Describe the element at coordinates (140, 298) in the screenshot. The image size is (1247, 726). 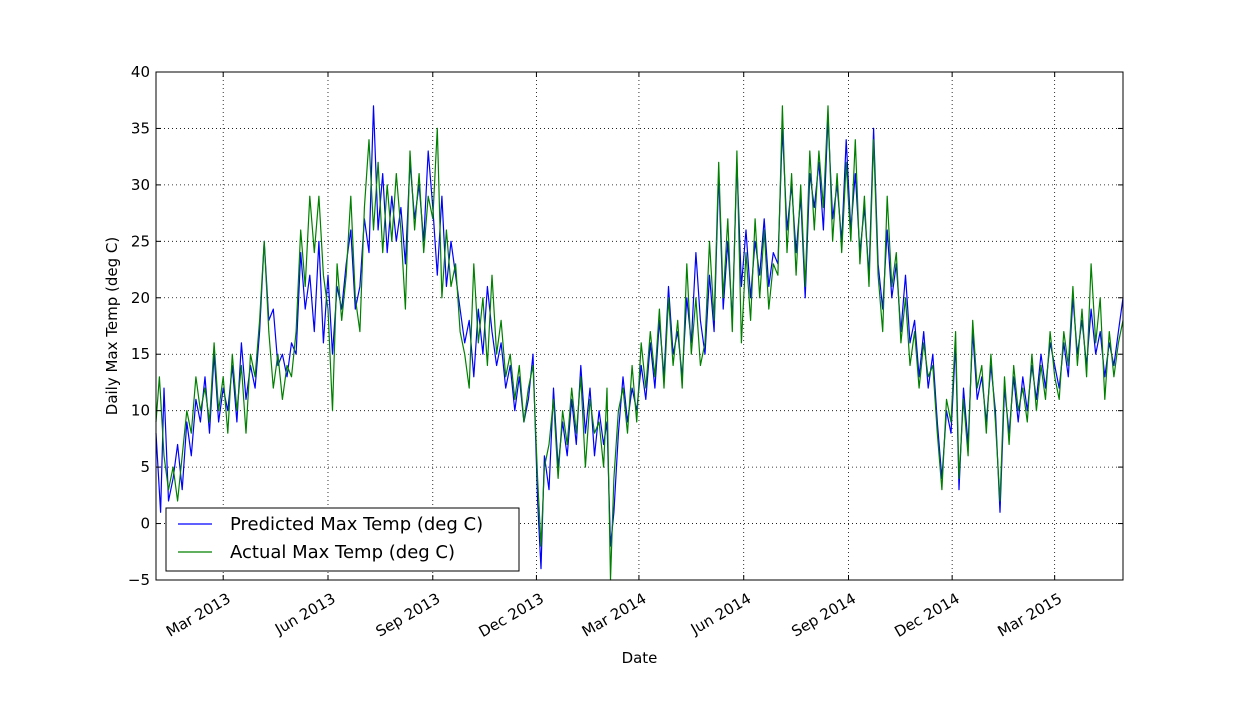
I see `y-tick-label: 20` at that location.